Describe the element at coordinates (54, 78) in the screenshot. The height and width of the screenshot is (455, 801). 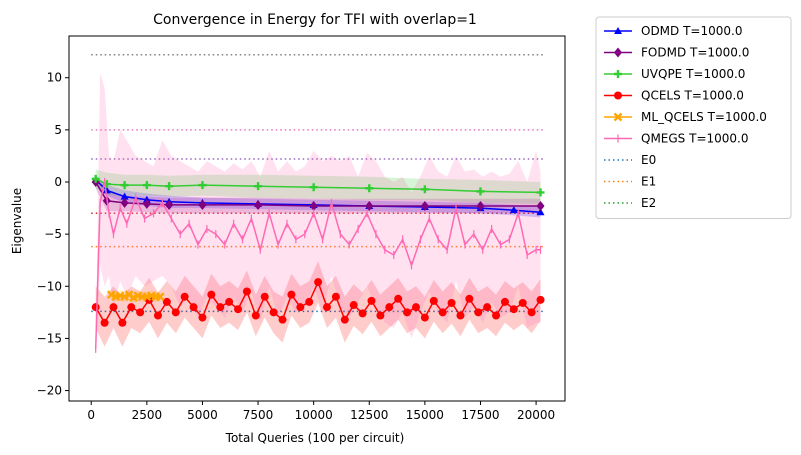
I see `y-tick-label: 10` at that location.